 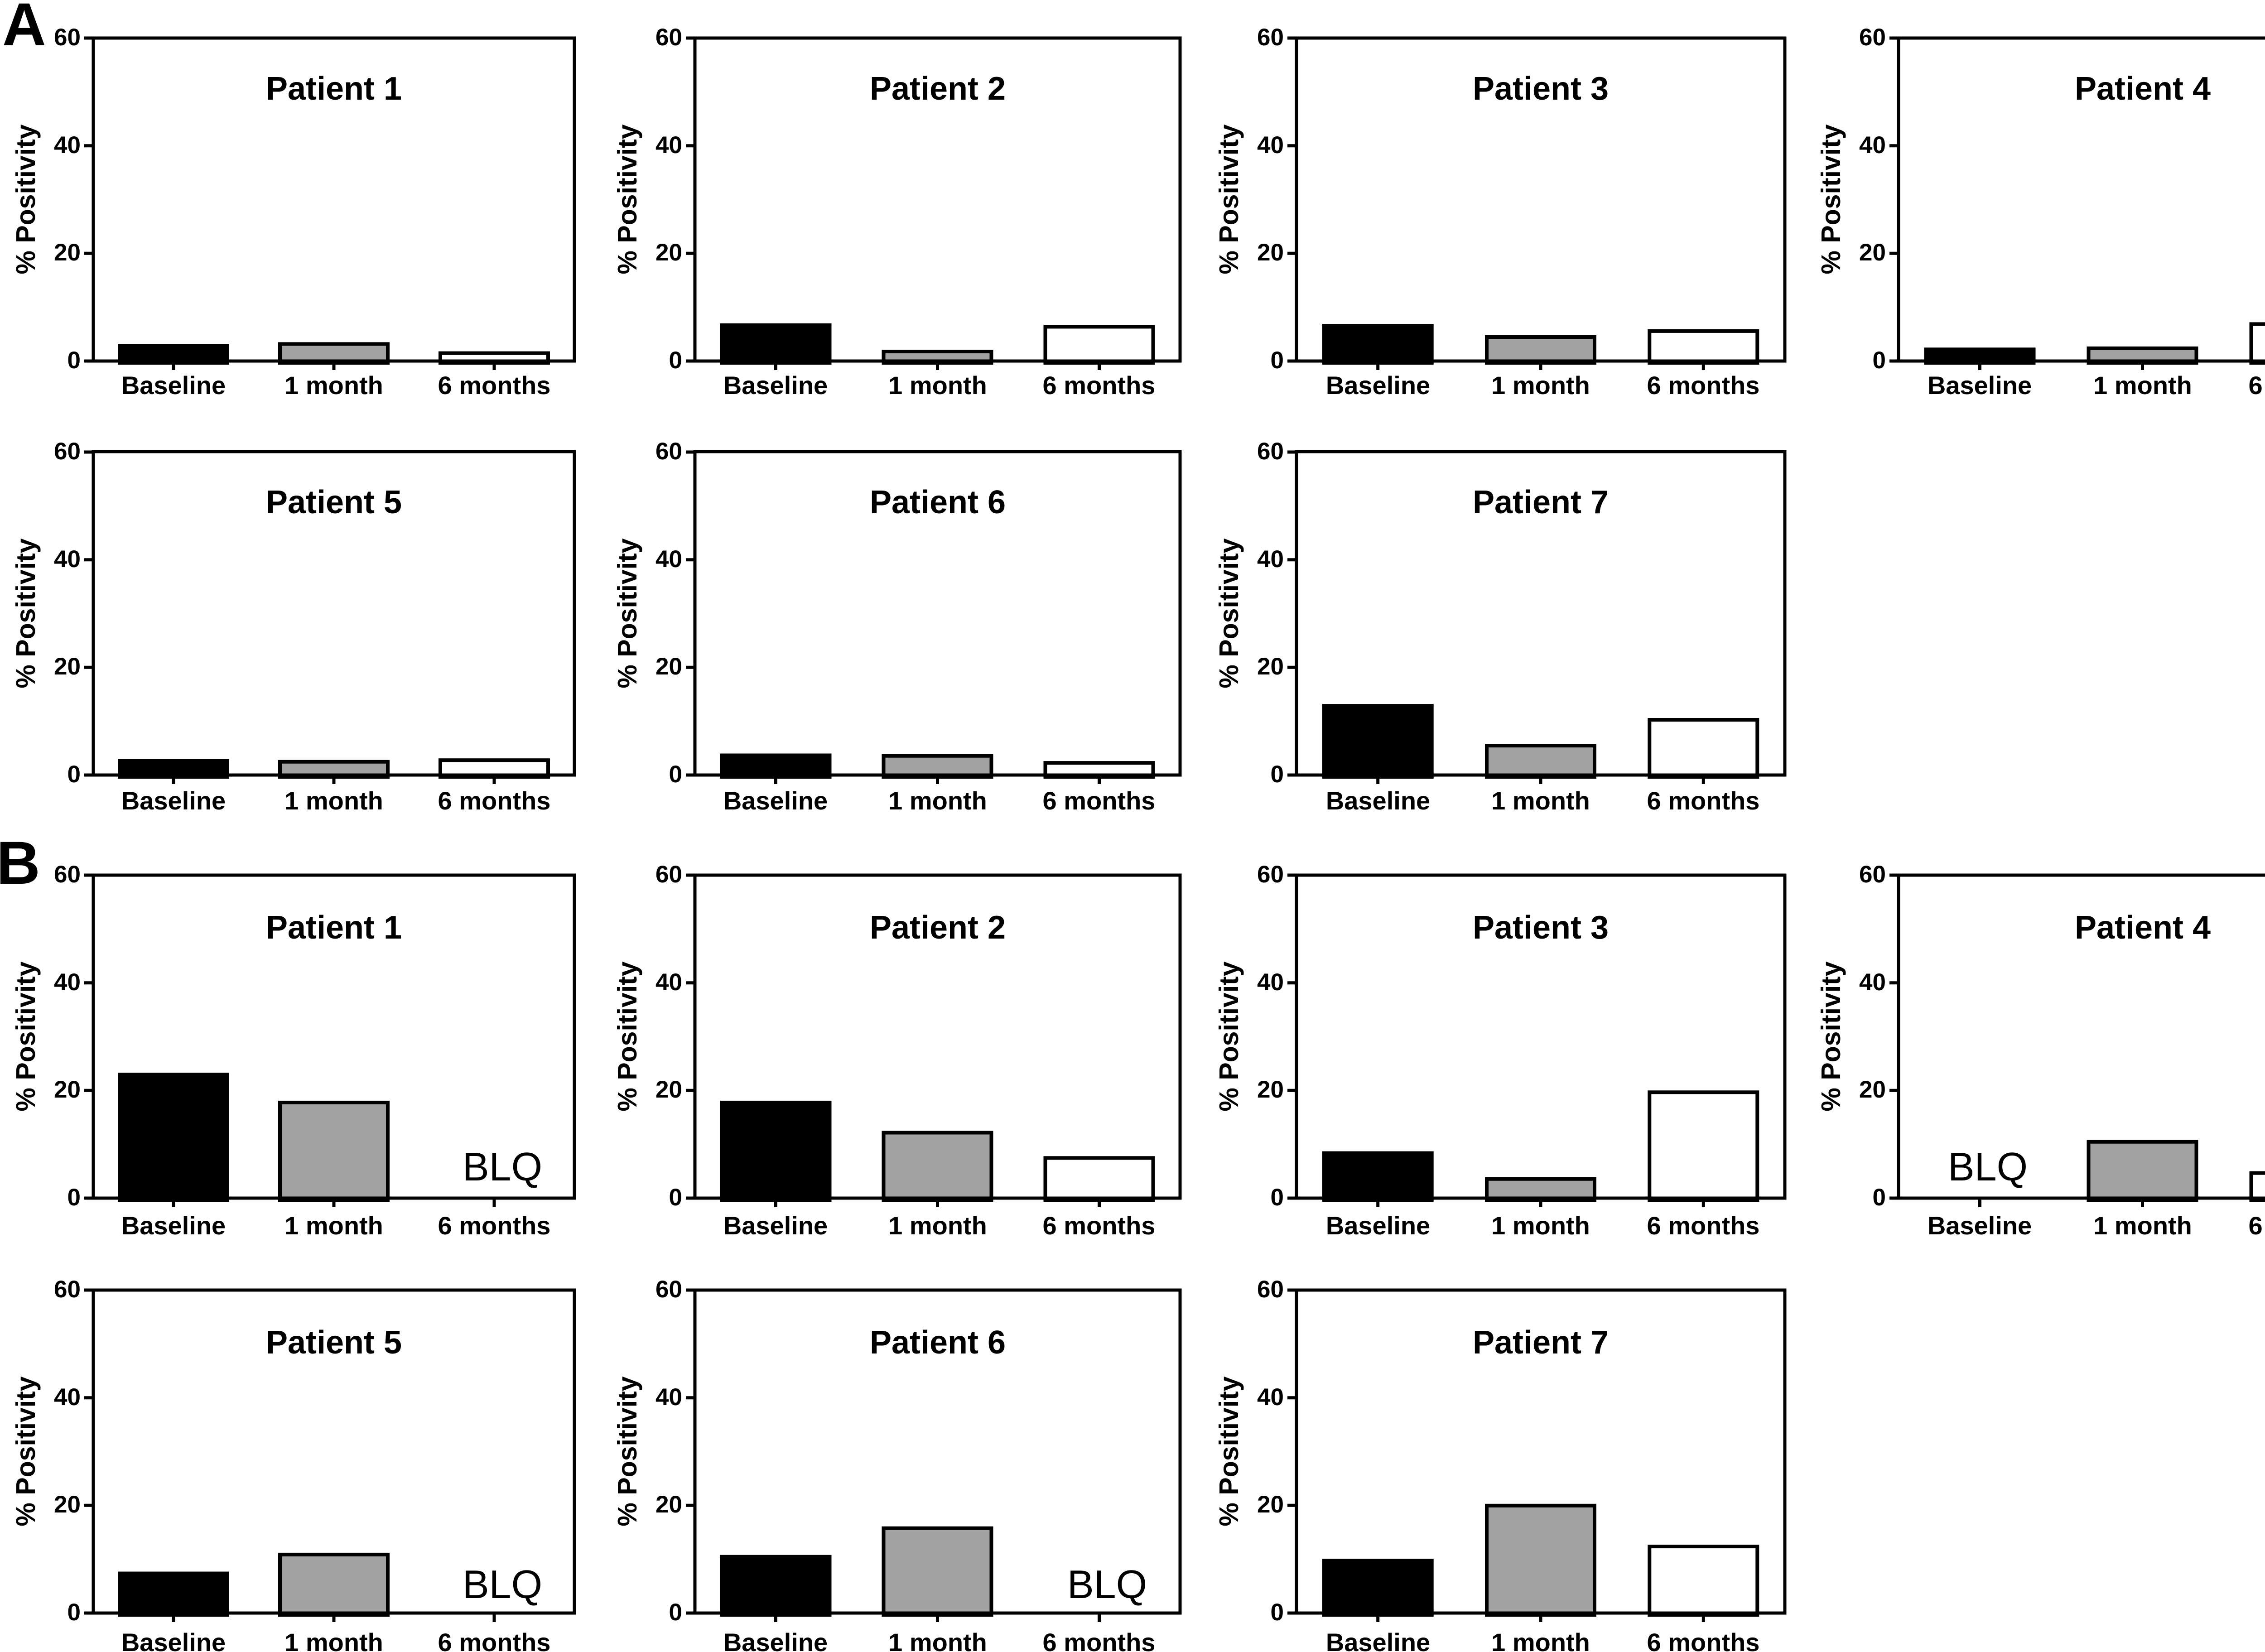 What do you see at coordinates (24, 29) in the screenshot?
I see `svg-text: A` at bounding box center [24, 29].